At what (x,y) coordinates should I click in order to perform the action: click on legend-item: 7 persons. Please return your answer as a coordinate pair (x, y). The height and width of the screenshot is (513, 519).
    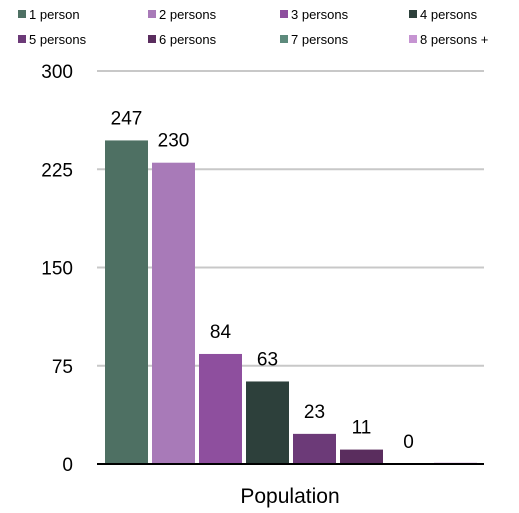
    Looking at the image, I should click on (314, 39).